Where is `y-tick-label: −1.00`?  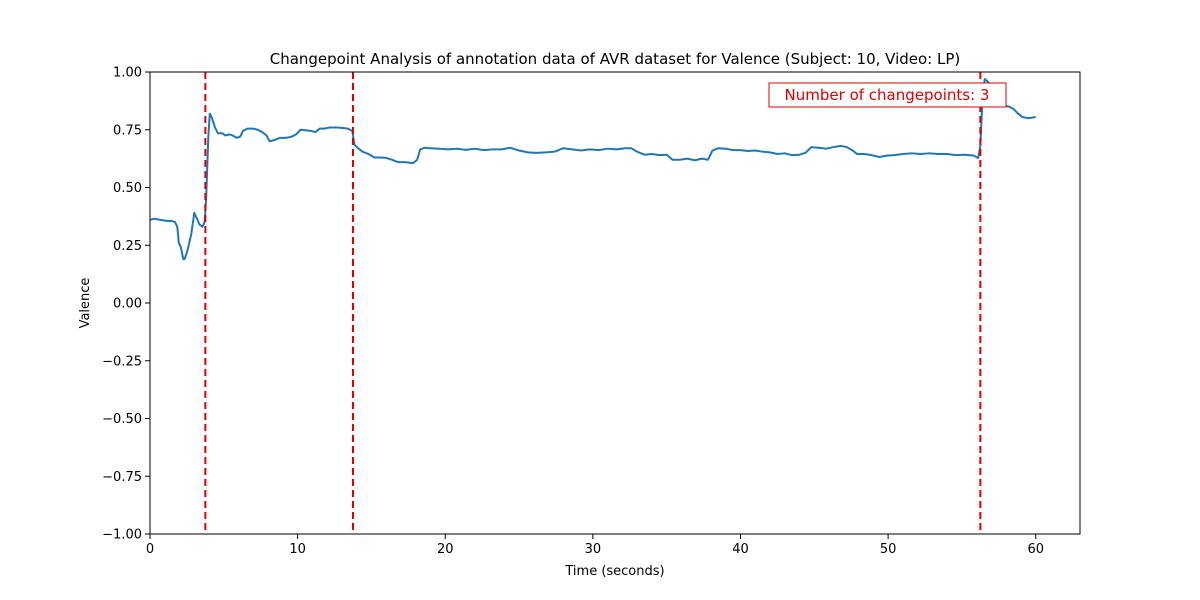
y-tick-label: −1.00 is located at coordinates (122, 535).